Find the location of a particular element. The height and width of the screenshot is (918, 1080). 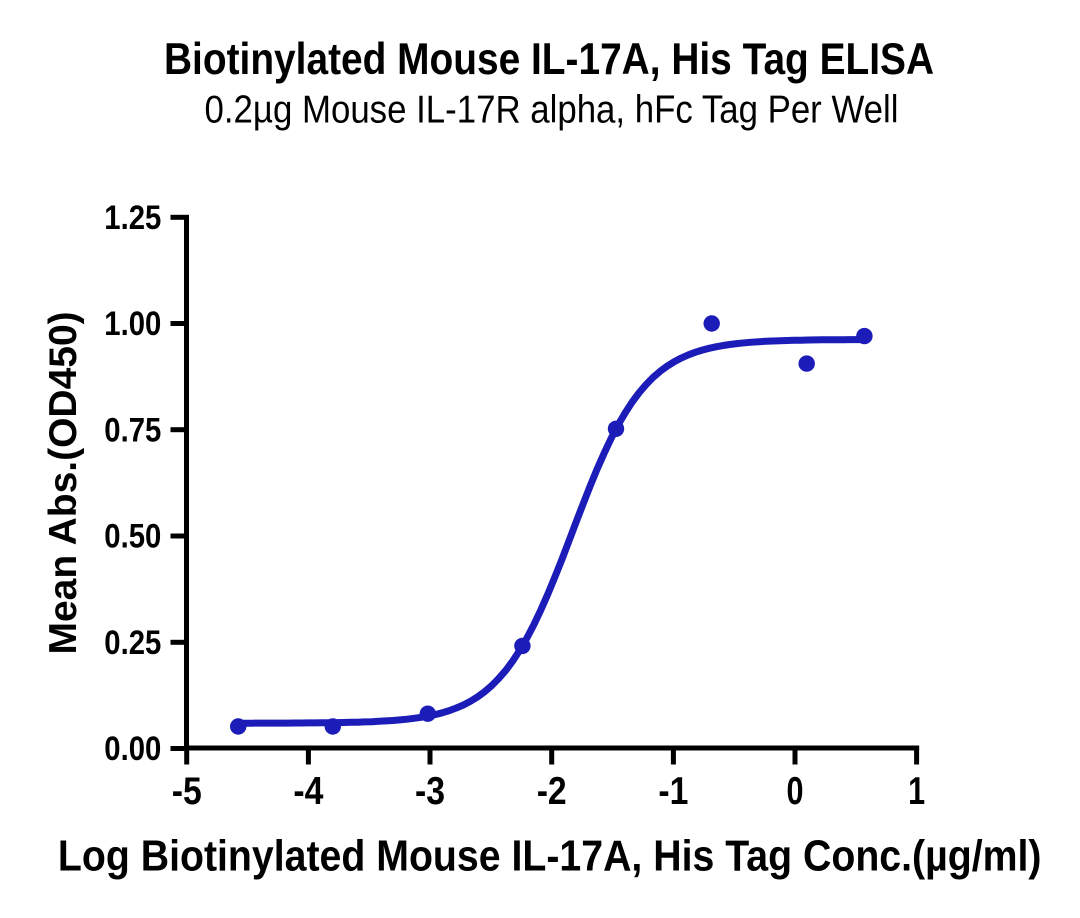

svg-text: -1 is located at coordinates (673, 791).